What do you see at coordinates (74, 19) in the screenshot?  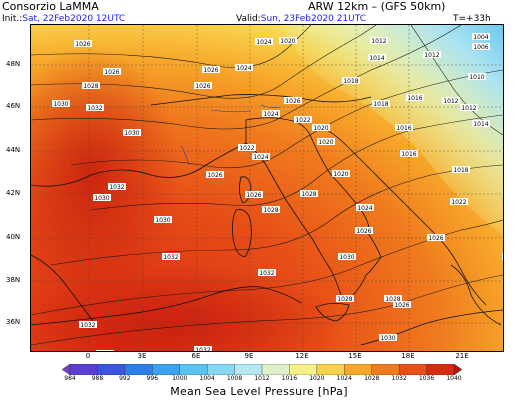 I see `init-value: Sat, 22Feb2020 12UTC` at bounding box center [74, 19].